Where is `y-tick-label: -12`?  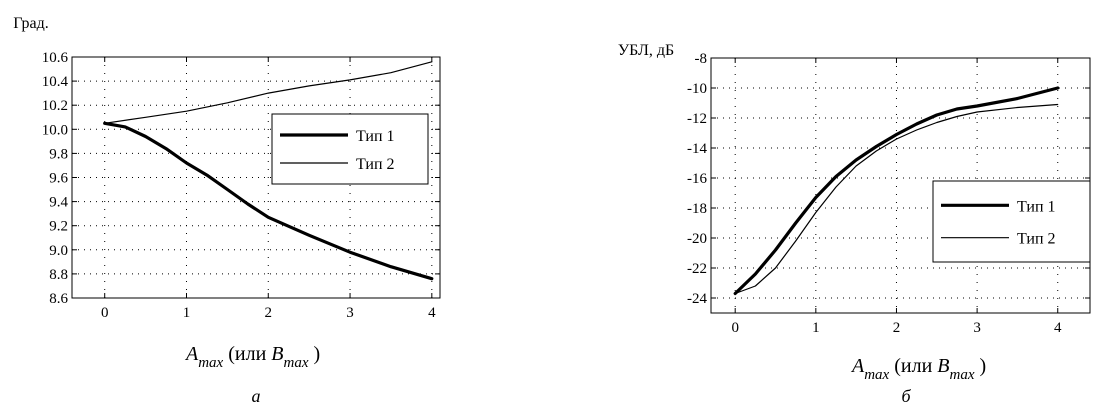
y-tick-label: -12 is located at coordinates (697, 119).